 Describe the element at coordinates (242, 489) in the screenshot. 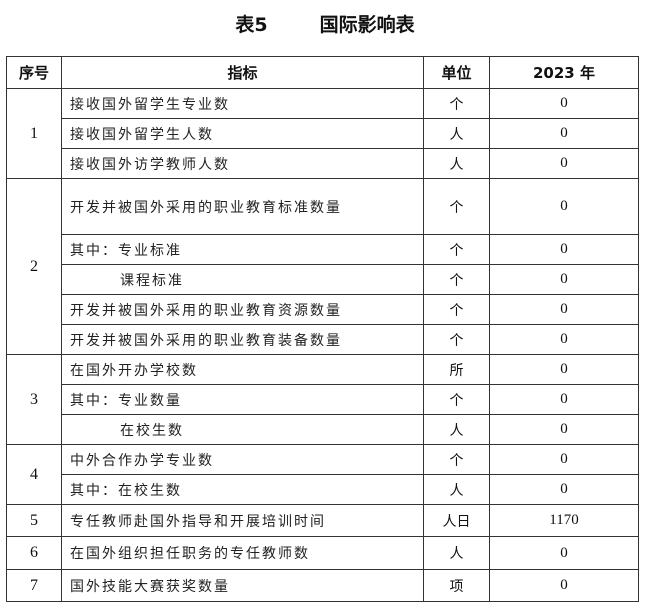

I see `indicator-cell: 其中：在校生数` at that location.